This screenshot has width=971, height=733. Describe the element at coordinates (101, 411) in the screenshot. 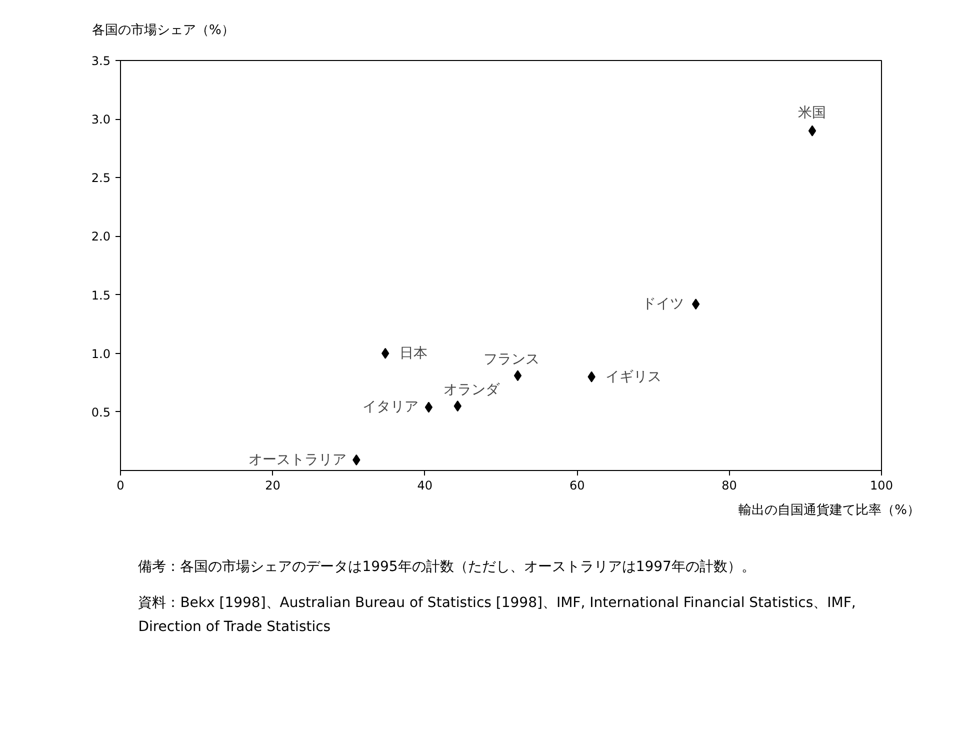

I see `y-tick-label: 0.5` at that location.